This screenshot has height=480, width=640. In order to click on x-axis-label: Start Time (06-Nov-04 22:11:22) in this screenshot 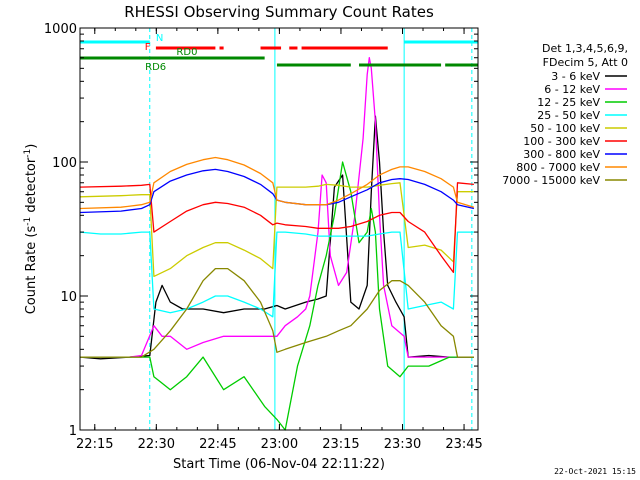, I will do `click(279, 464)`.